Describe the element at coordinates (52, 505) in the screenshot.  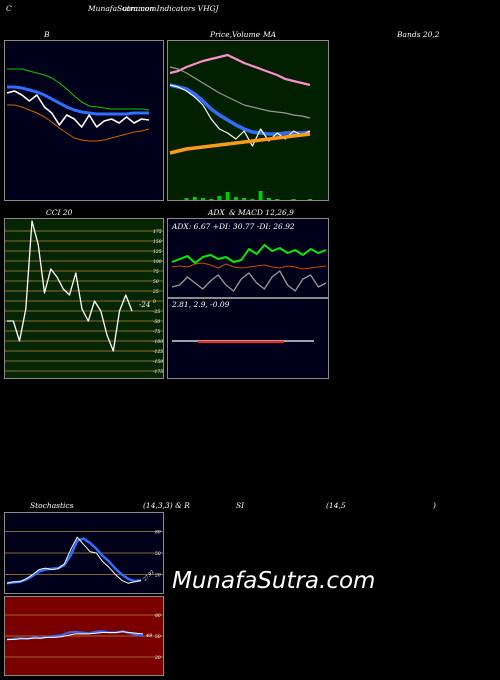
I see `stoch-title: Stochastics` at that location.